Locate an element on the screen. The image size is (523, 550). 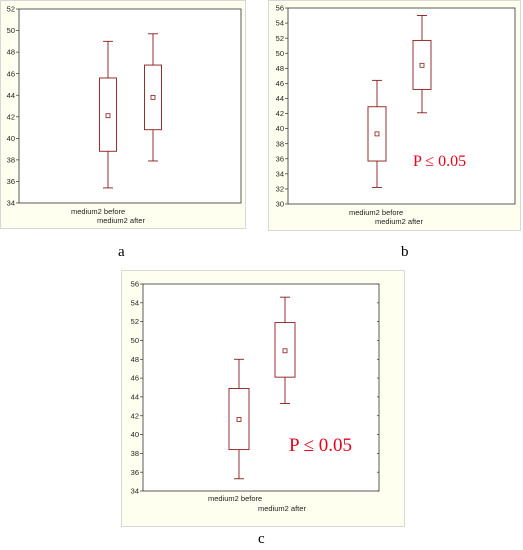
panel-label-b: b is located at coordinates (405, 252).